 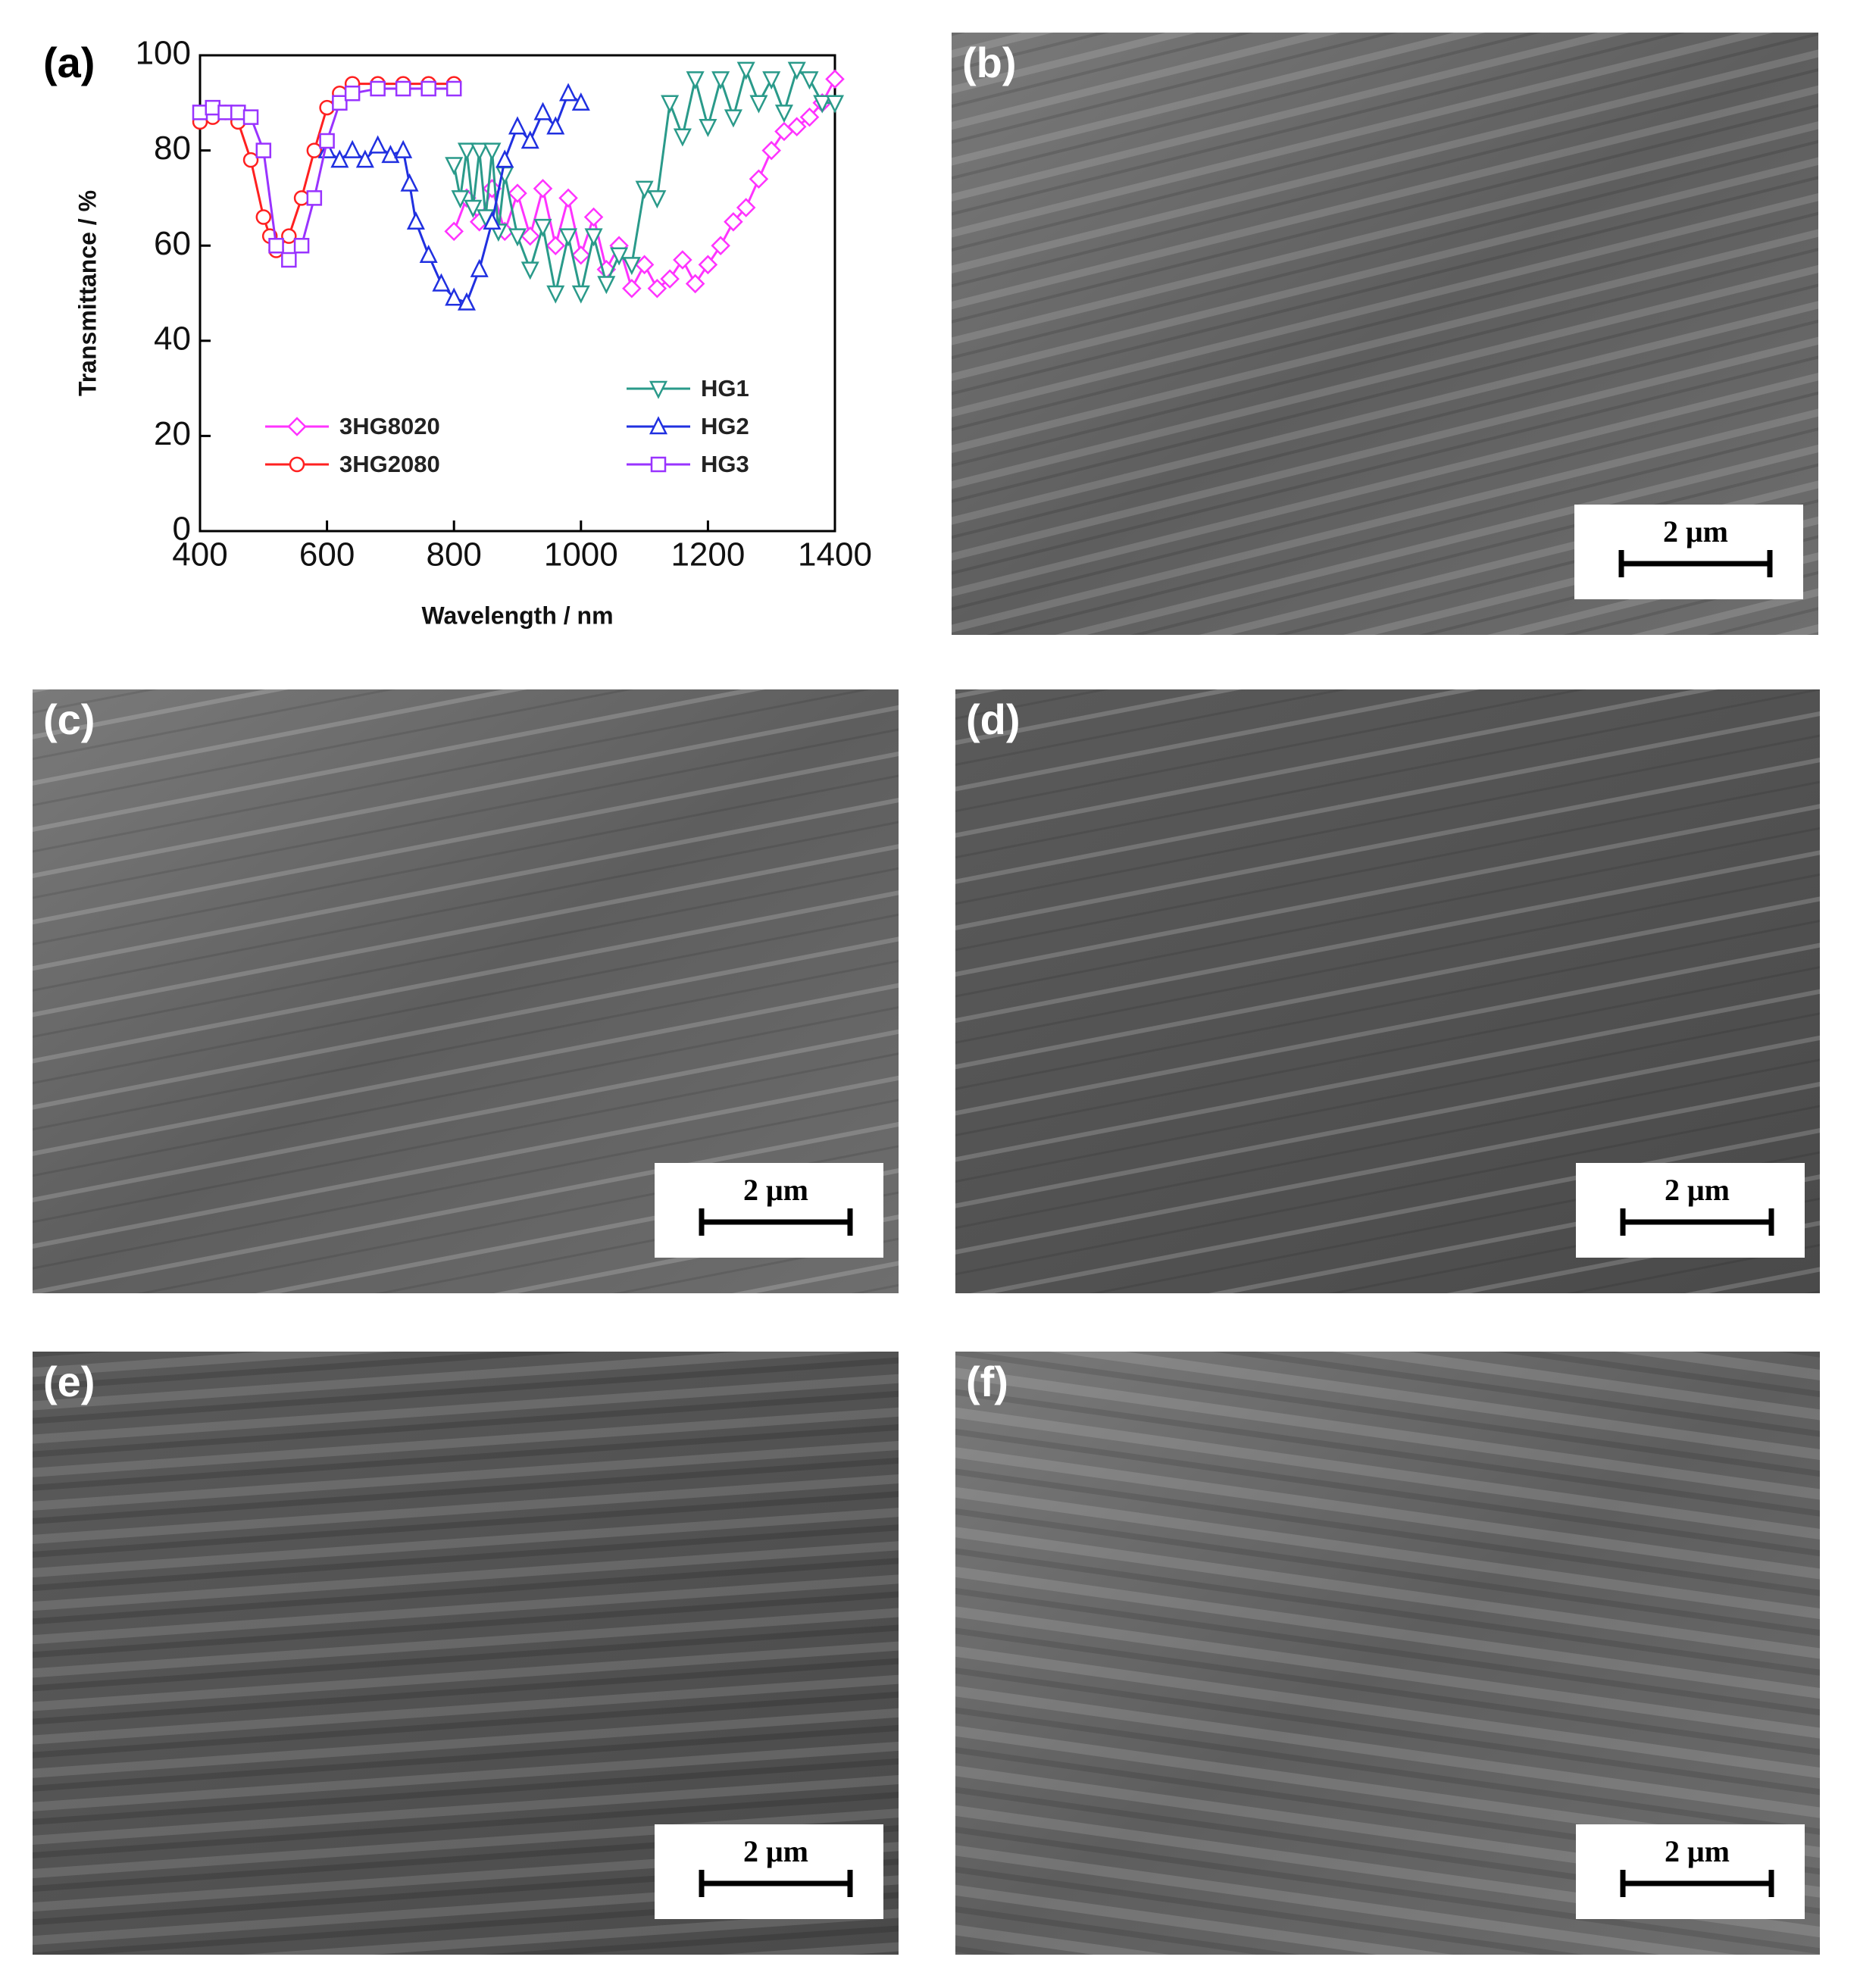 What do you see at coordinates (1698, 1190) in the screenshot?
I see `scale-bar-label: 2 μm` at bounding box center [1698, 1190].